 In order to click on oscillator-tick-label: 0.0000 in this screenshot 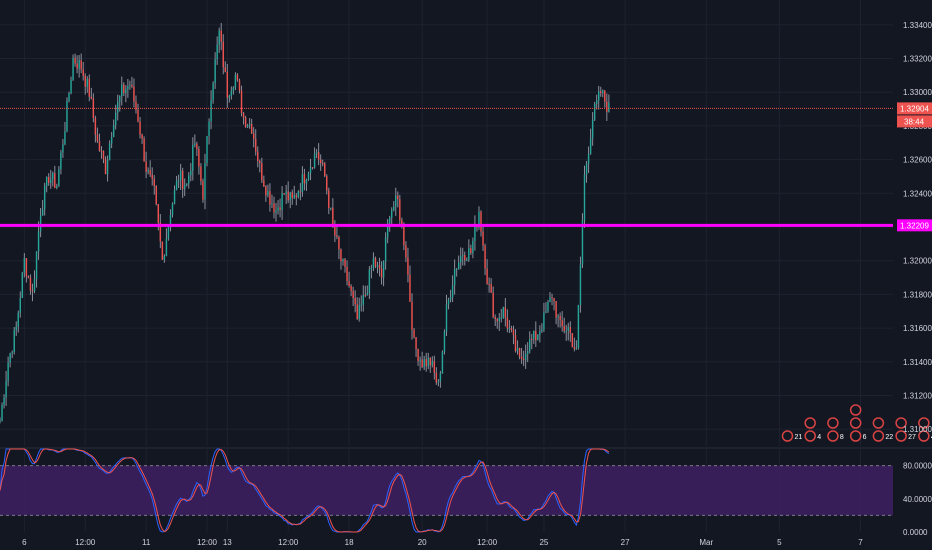, I will do `click(915, 532)`.